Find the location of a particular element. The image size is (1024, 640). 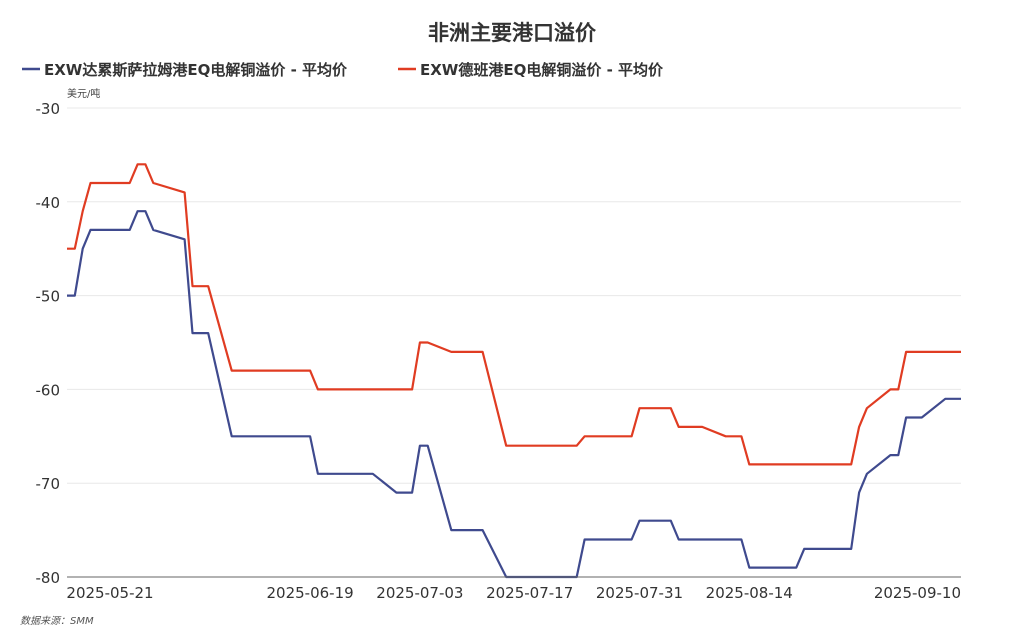

chart-title: 非洲主要港口溢价 is located at coordinates (512, 33).